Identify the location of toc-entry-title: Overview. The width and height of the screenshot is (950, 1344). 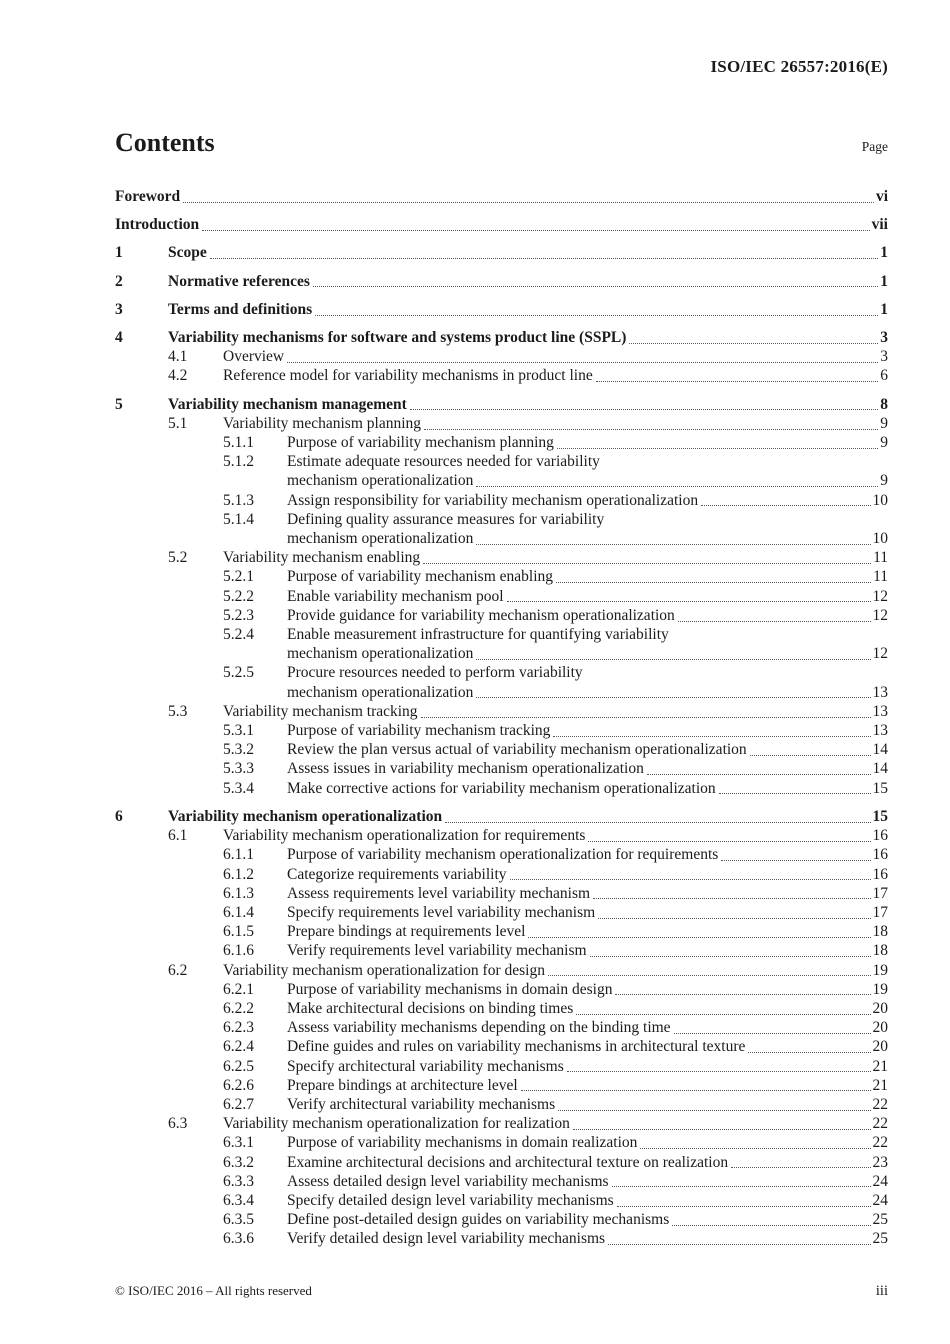
(254, 357).